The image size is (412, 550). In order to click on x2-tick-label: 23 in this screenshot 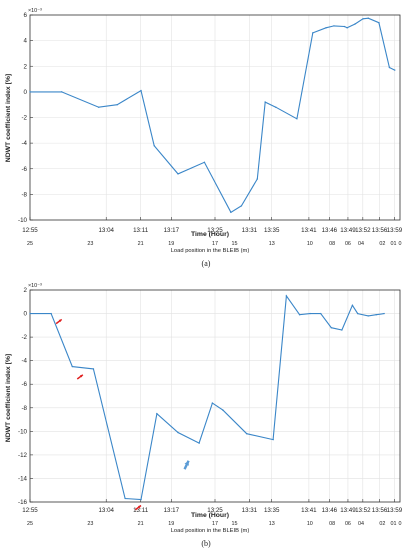, I will do `click(90, 244)`.